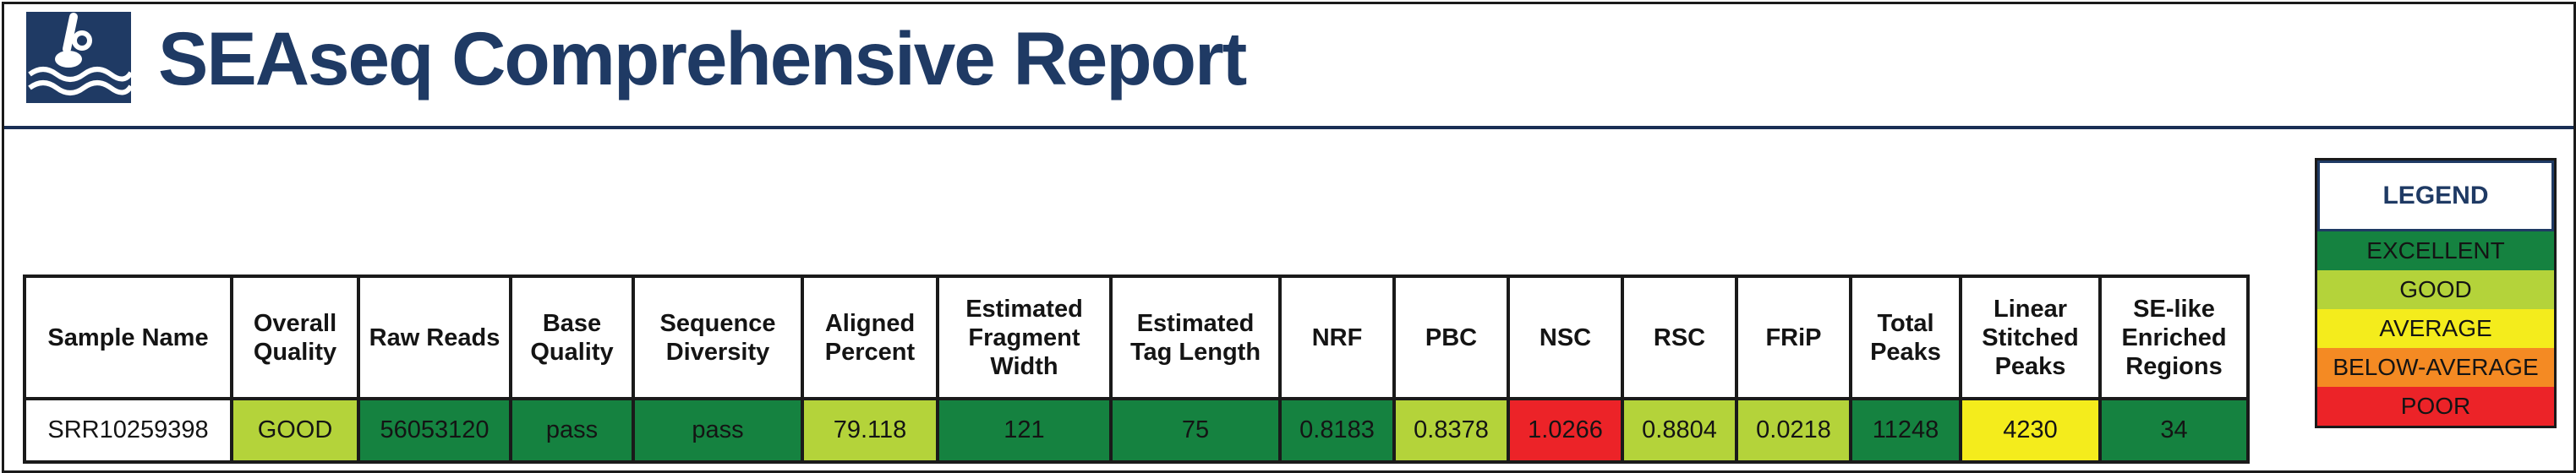 The height and width of the screenshot is (473, 2576). I want to click on legend-item-below-average: BELOW-AVERAGE, so click(2435, 368).